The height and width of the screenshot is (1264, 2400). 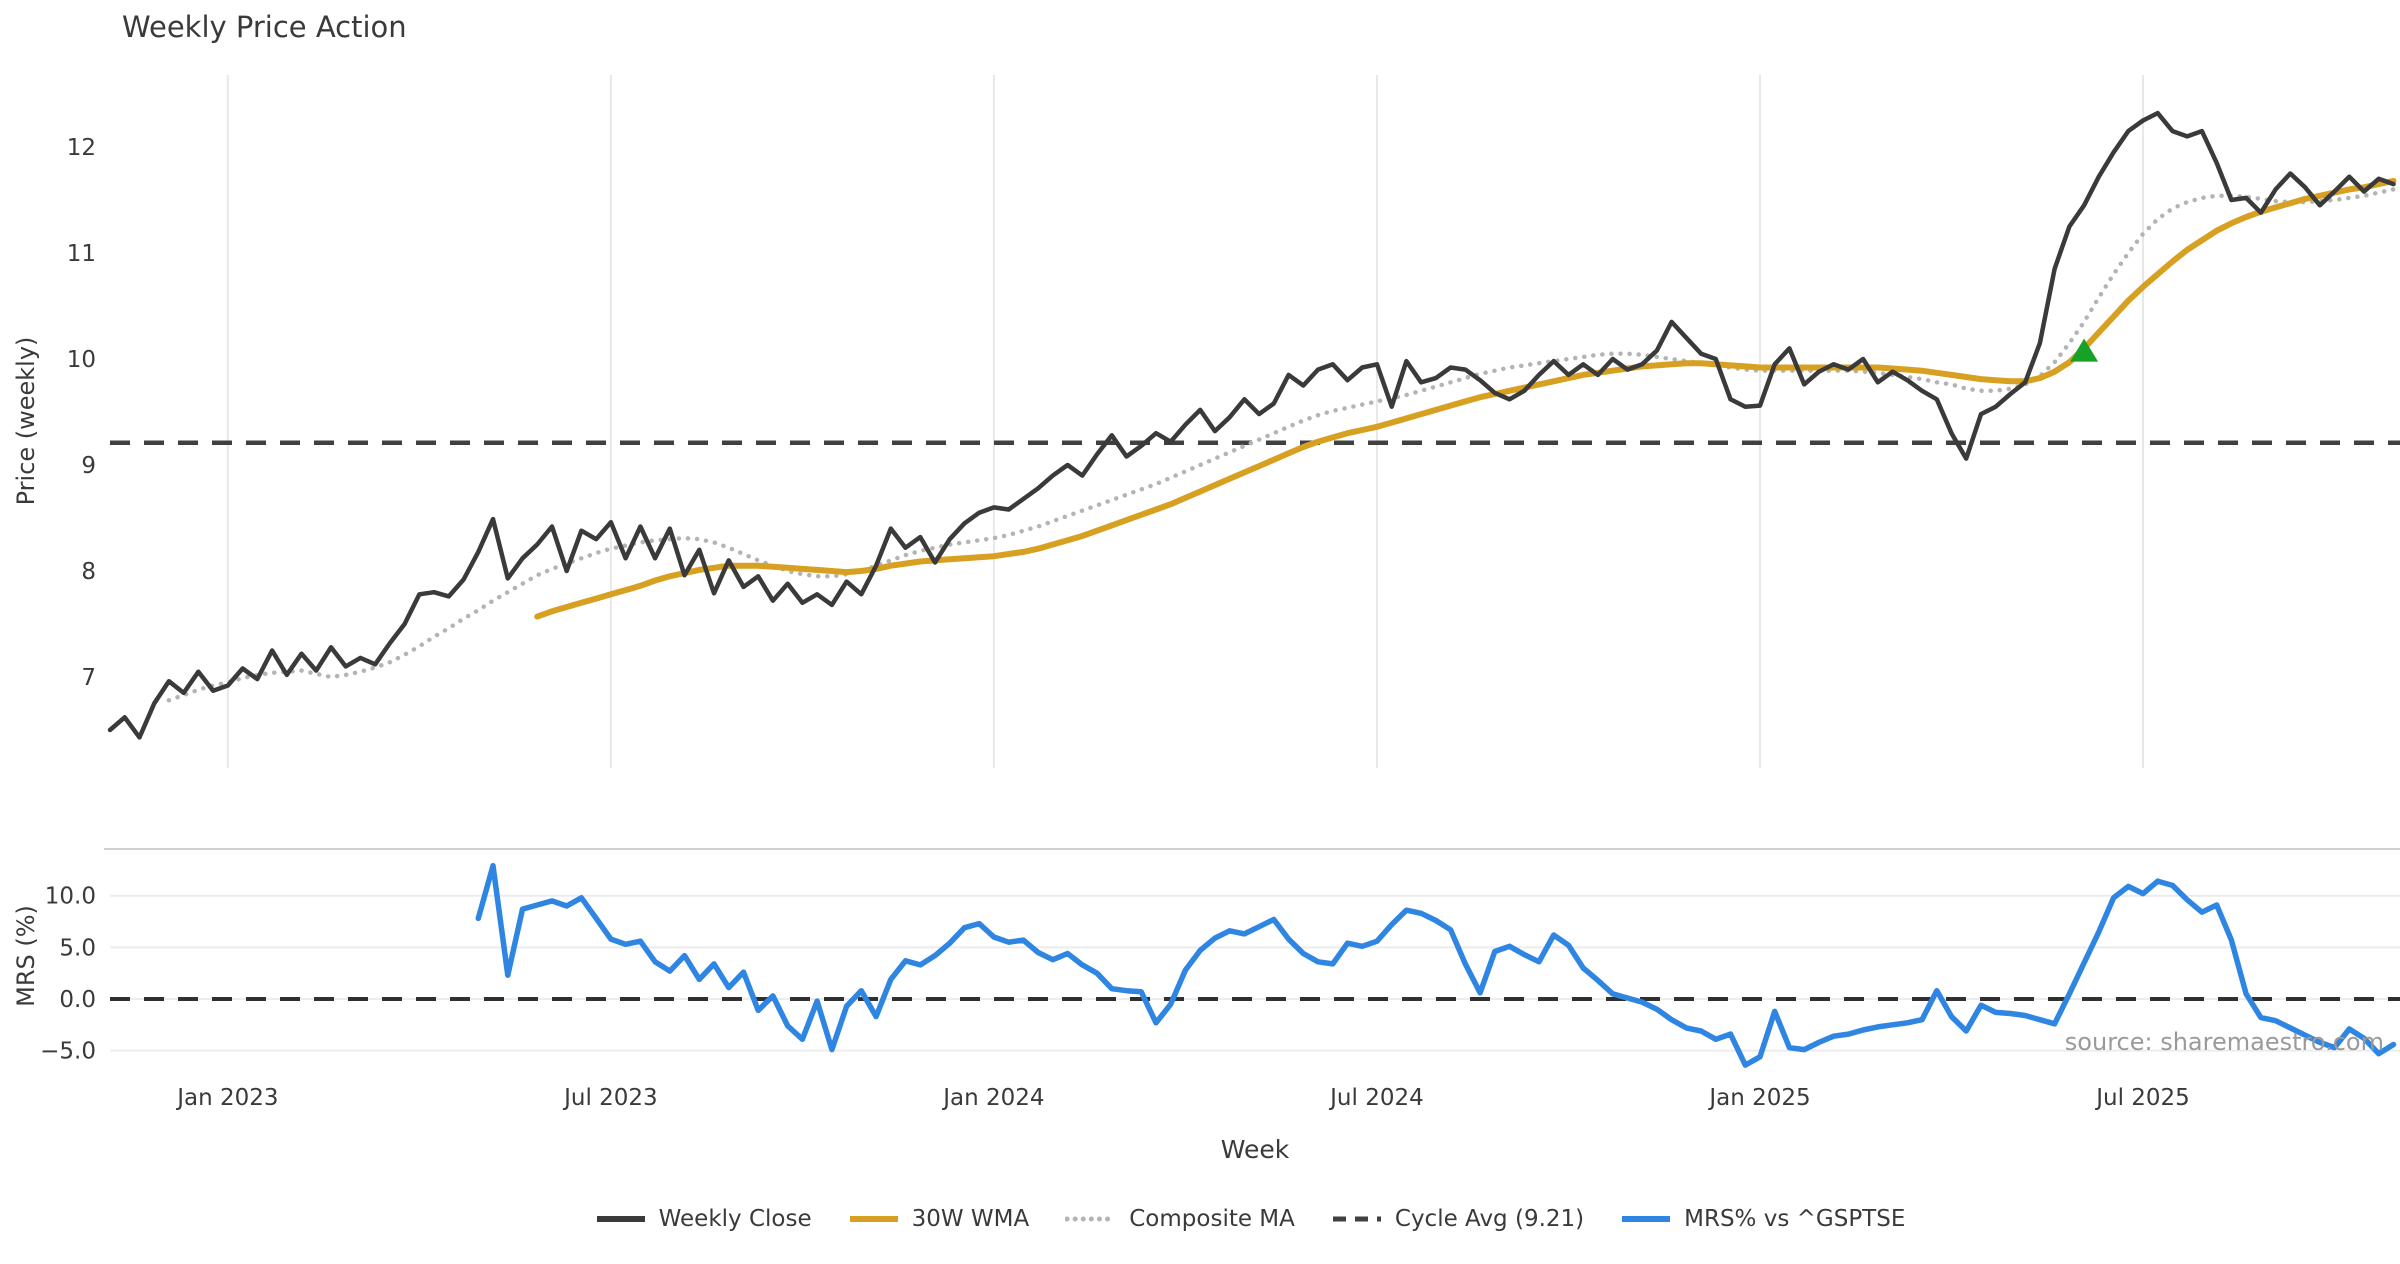 What do you see at coordinates (88, 466) in the screenshot?
I see `price-tick-label: 9` at bounding box center [88, 466].